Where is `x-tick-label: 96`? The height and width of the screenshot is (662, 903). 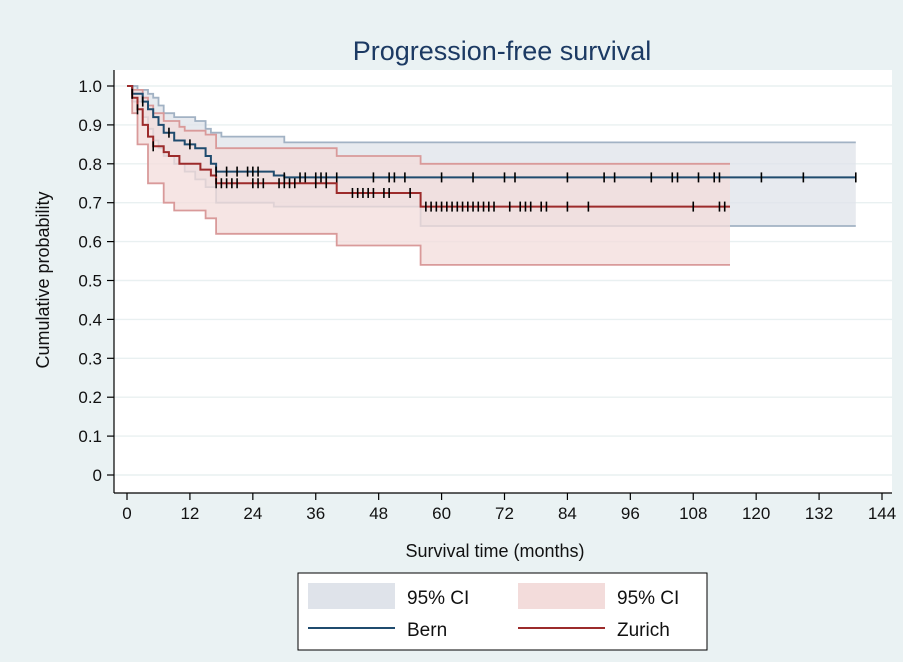 x-tick-label: 96 is located at coordinates (630, 513).